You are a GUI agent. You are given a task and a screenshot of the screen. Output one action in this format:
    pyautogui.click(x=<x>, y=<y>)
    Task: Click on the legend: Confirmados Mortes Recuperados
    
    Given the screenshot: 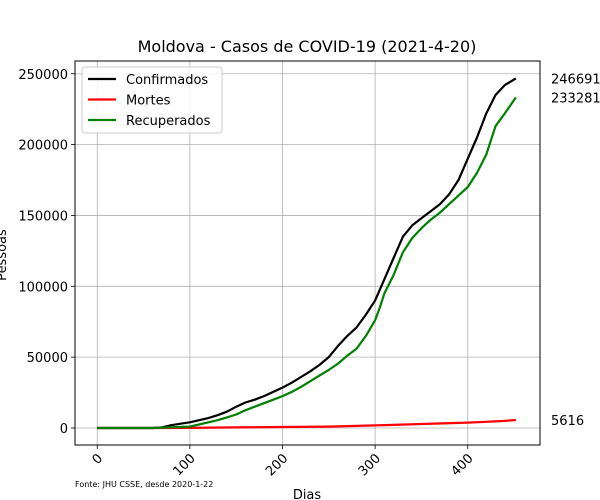 What is the action you would take?
    pyautogui.click(x=152, y=100)
    